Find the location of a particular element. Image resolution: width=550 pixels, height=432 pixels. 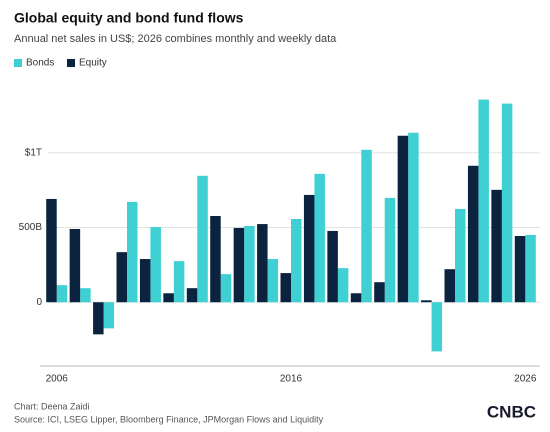

x-tick-label: 2026 is located at coordinates (525, 379).